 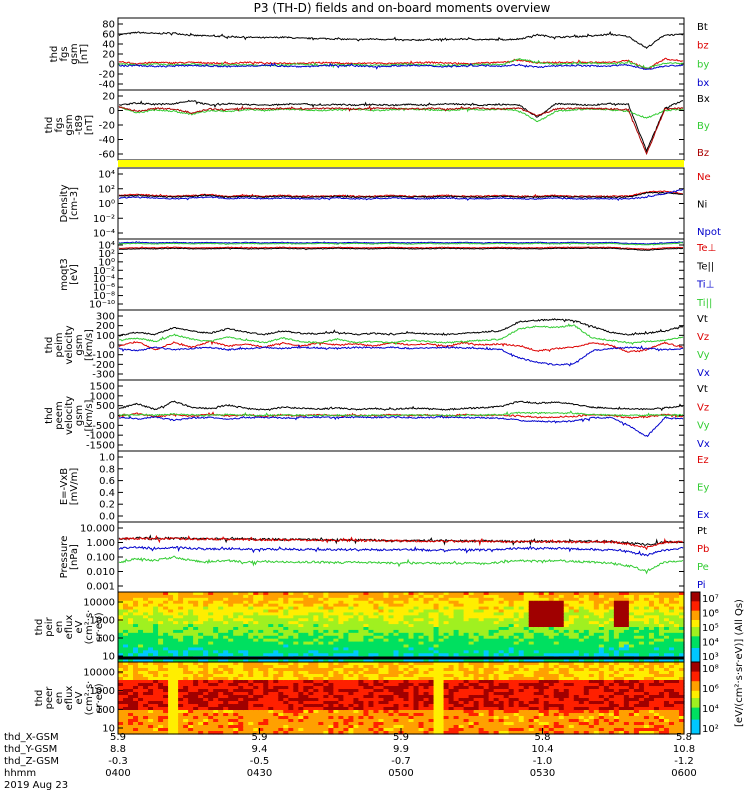 What do you see at coordinates (112, 346) in the screenshot?
I see `y-tick-label: 0` at bounding box center [112, 346].